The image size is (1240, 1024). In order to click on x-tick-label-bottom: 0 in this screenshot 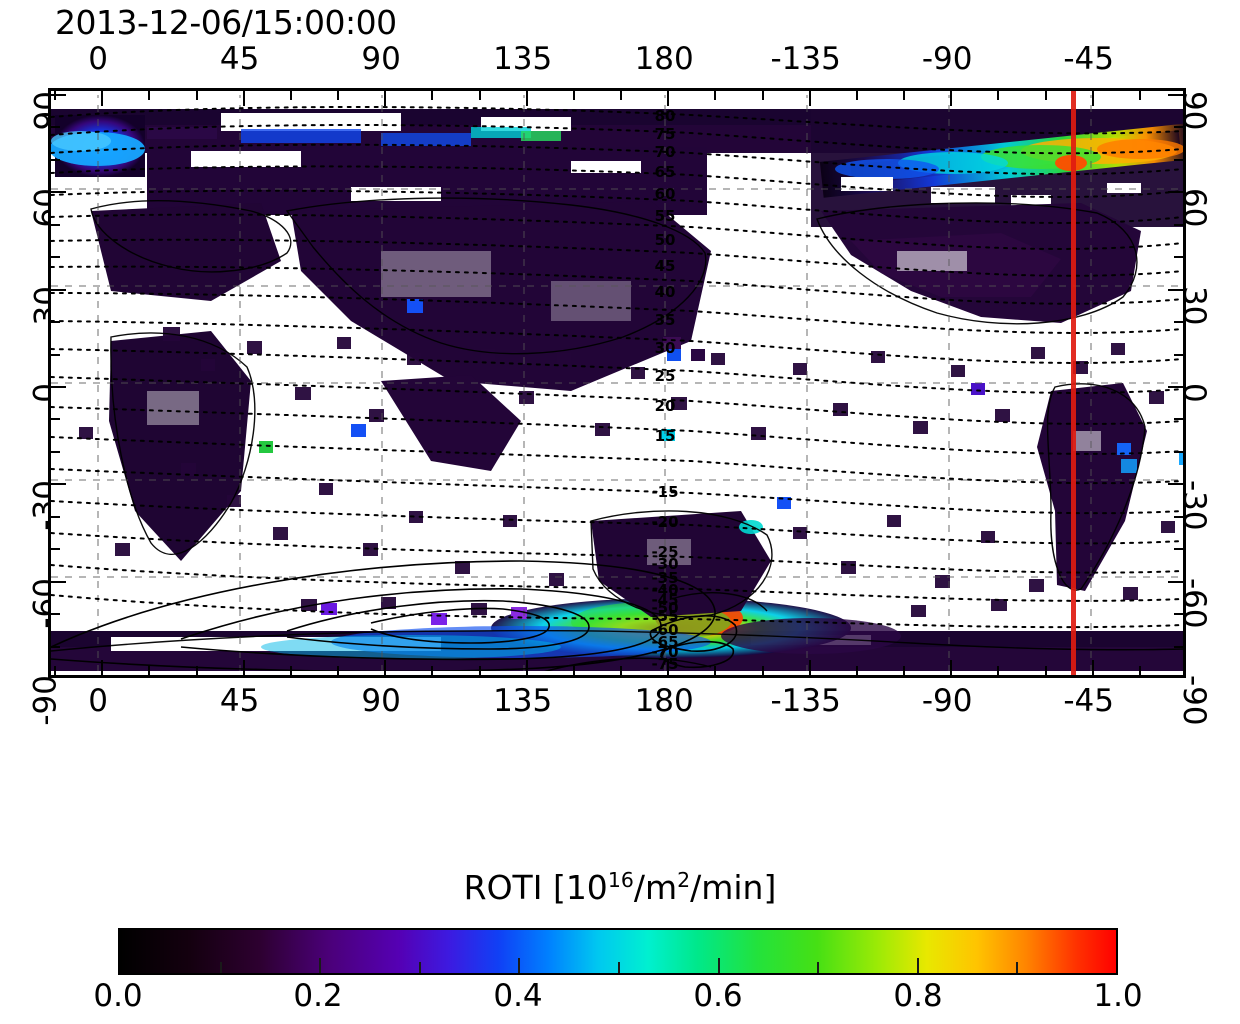, I will do `click(98, 701)`.